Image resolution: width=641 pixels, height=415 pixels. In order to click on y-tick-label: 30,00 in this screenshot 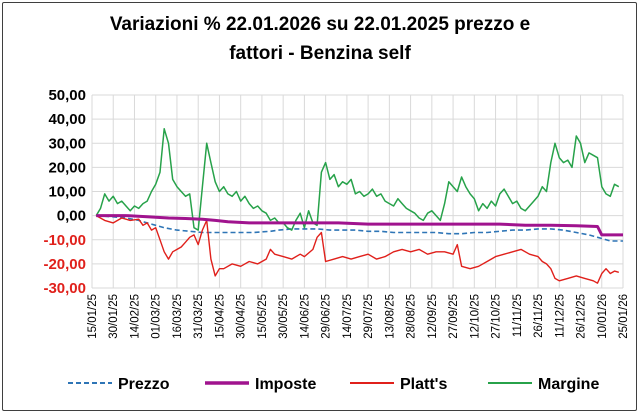, I will do `click(67, 143)`.